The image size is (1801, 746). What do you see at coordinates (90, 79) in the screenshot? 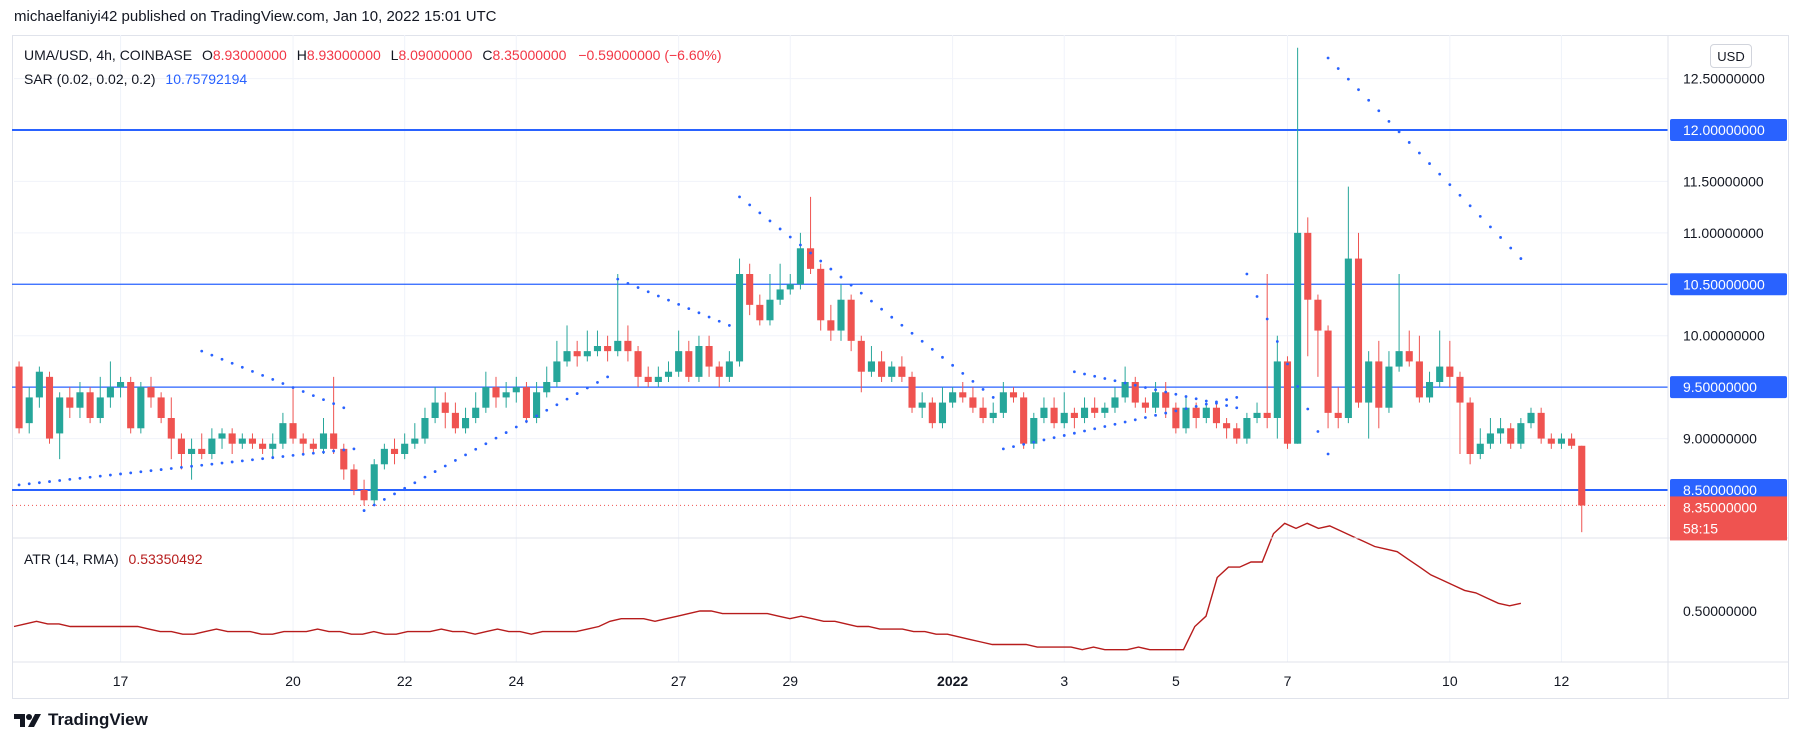
I see `sar-label: SAR (0.02, 0.02, 0.2)` at bounding box center [90, 79].